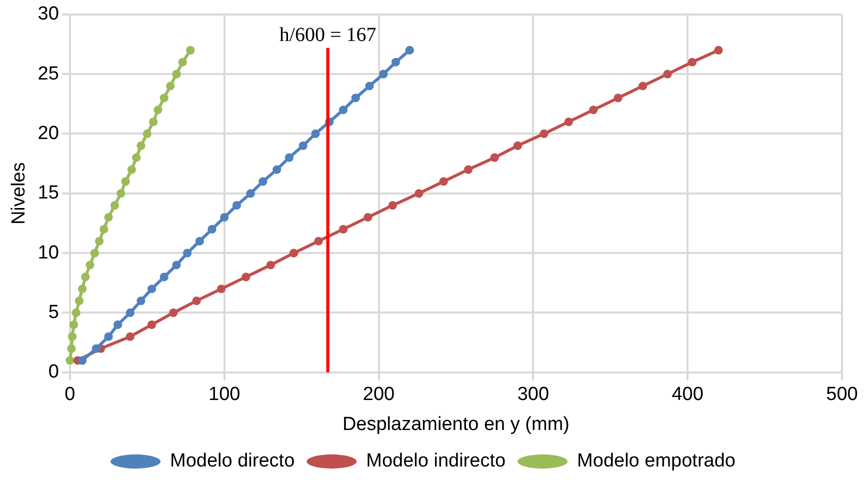  I want to click on legend-label: Modelo indirecto, so click(436, 461).